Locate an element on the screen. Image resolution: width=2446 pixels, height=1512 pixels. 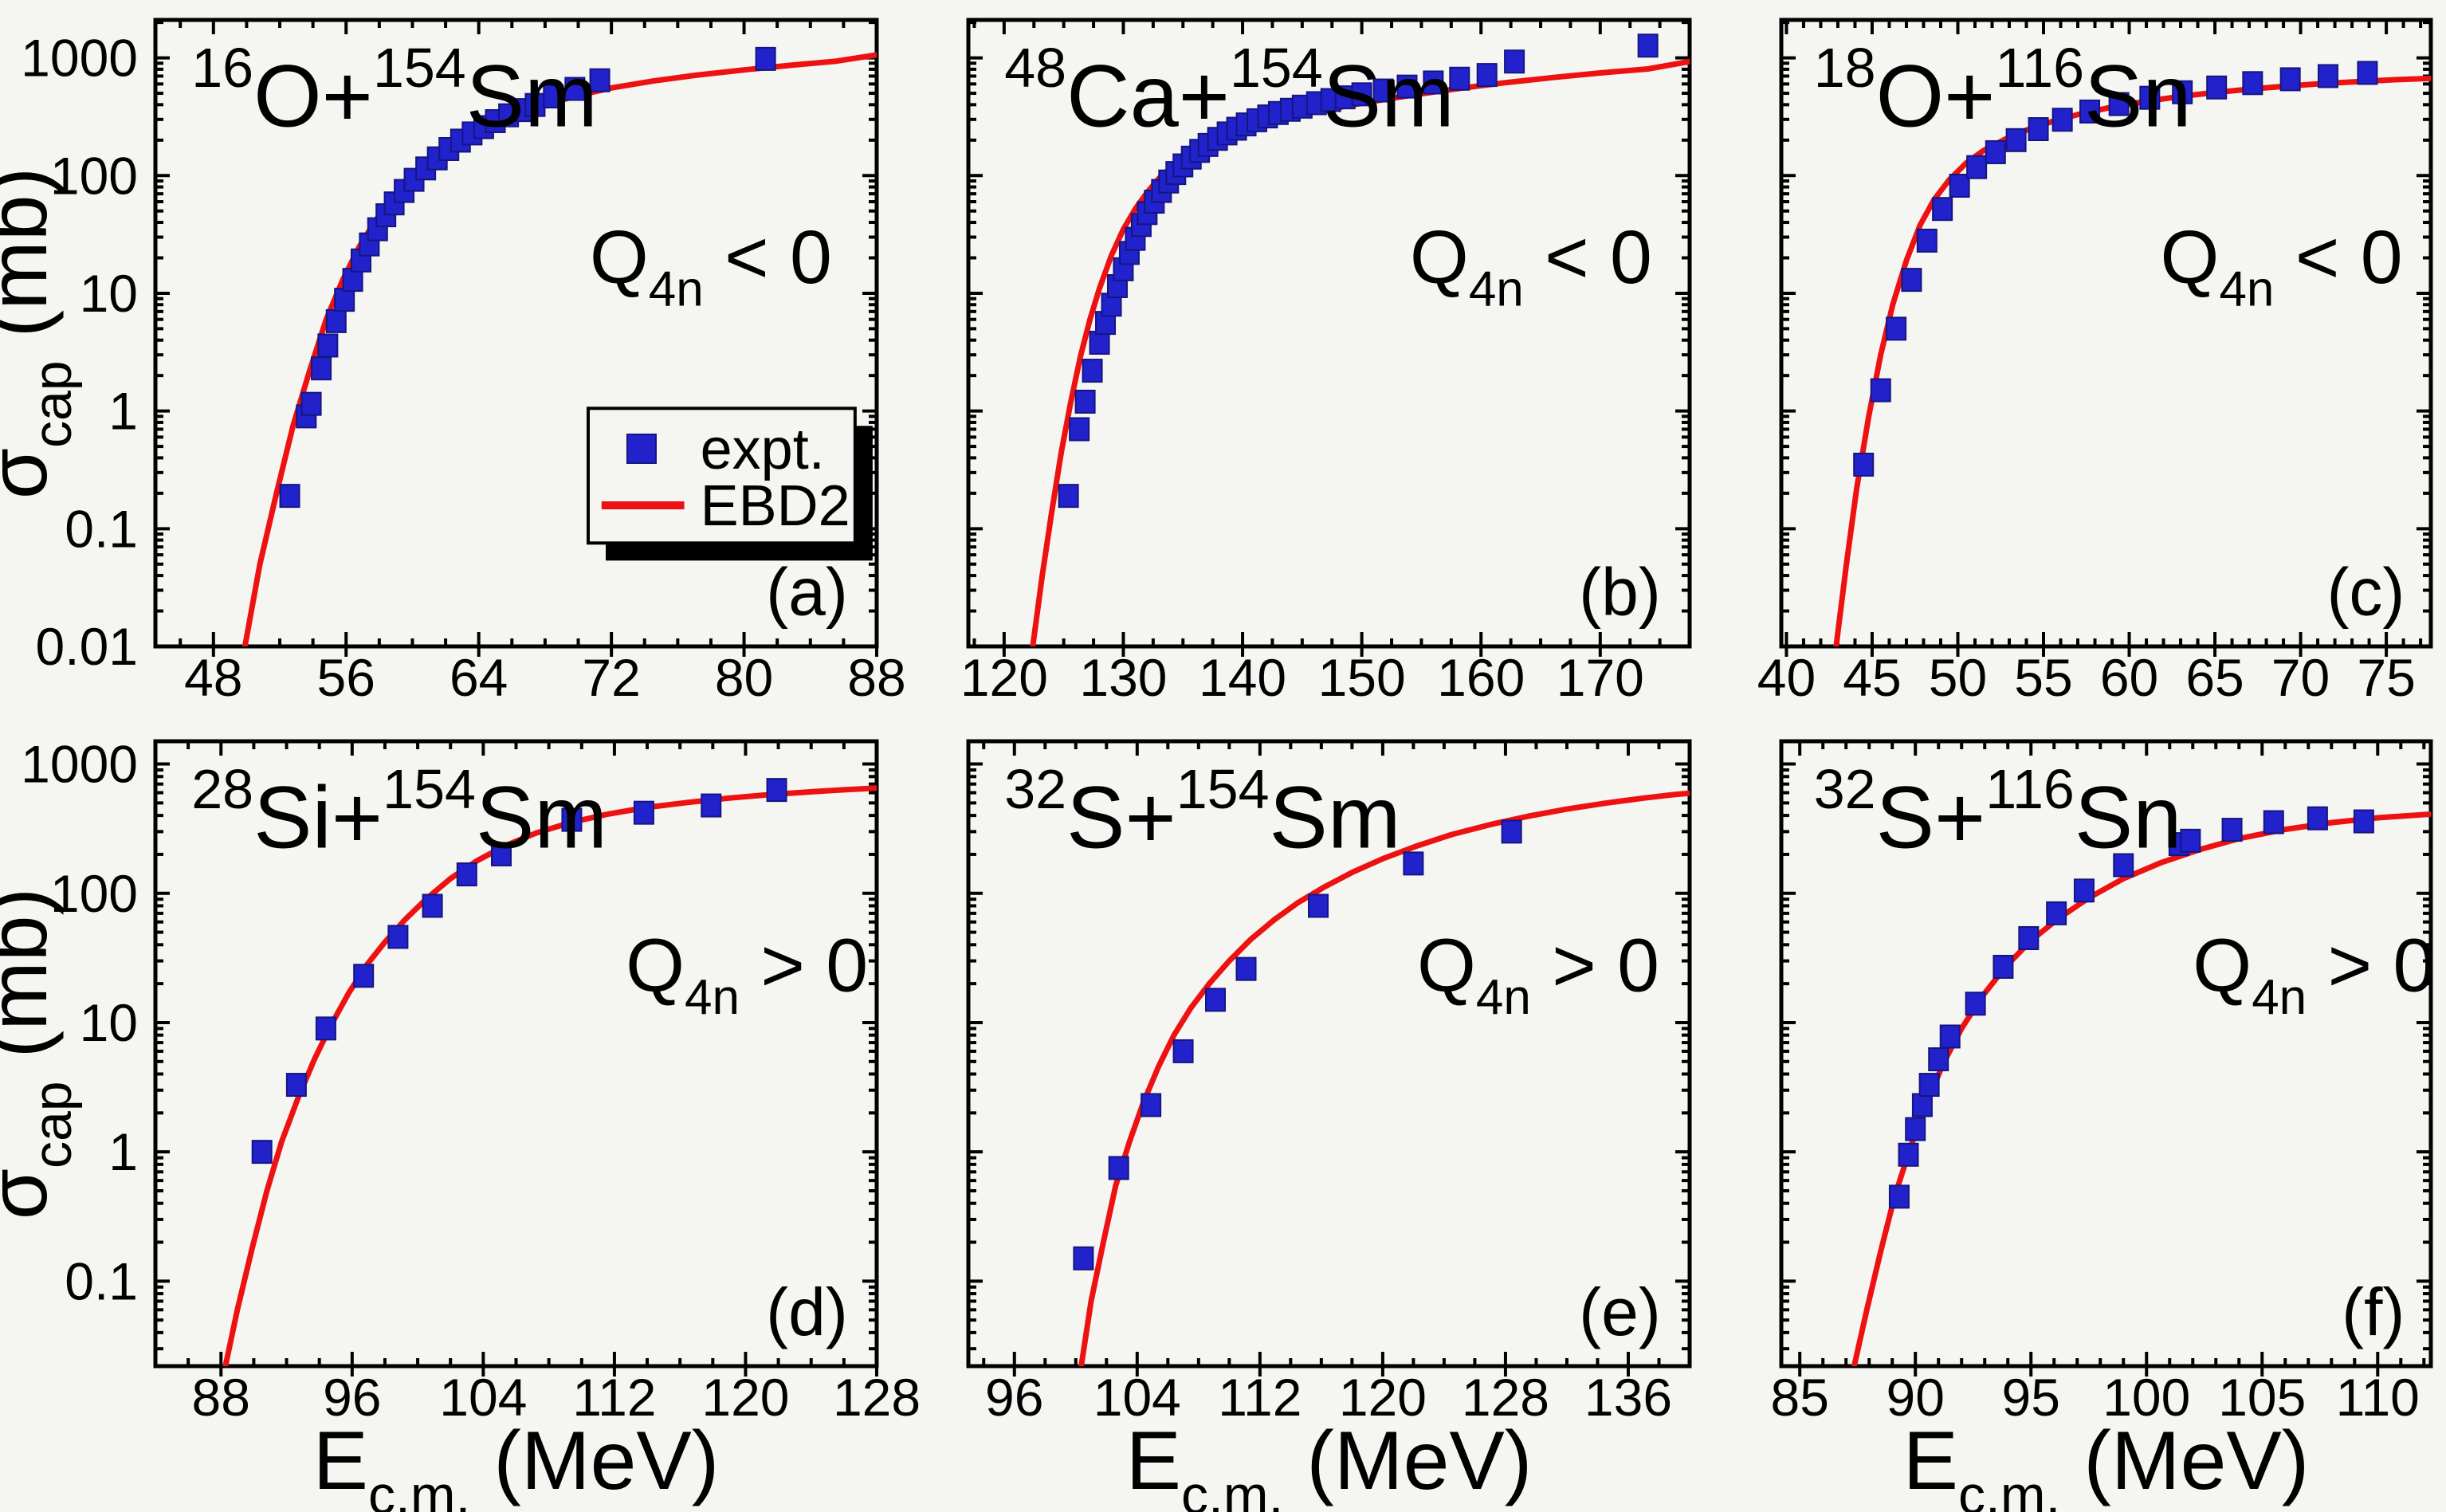
x-tick-label: 55 is located at coordinates (2043, 677).